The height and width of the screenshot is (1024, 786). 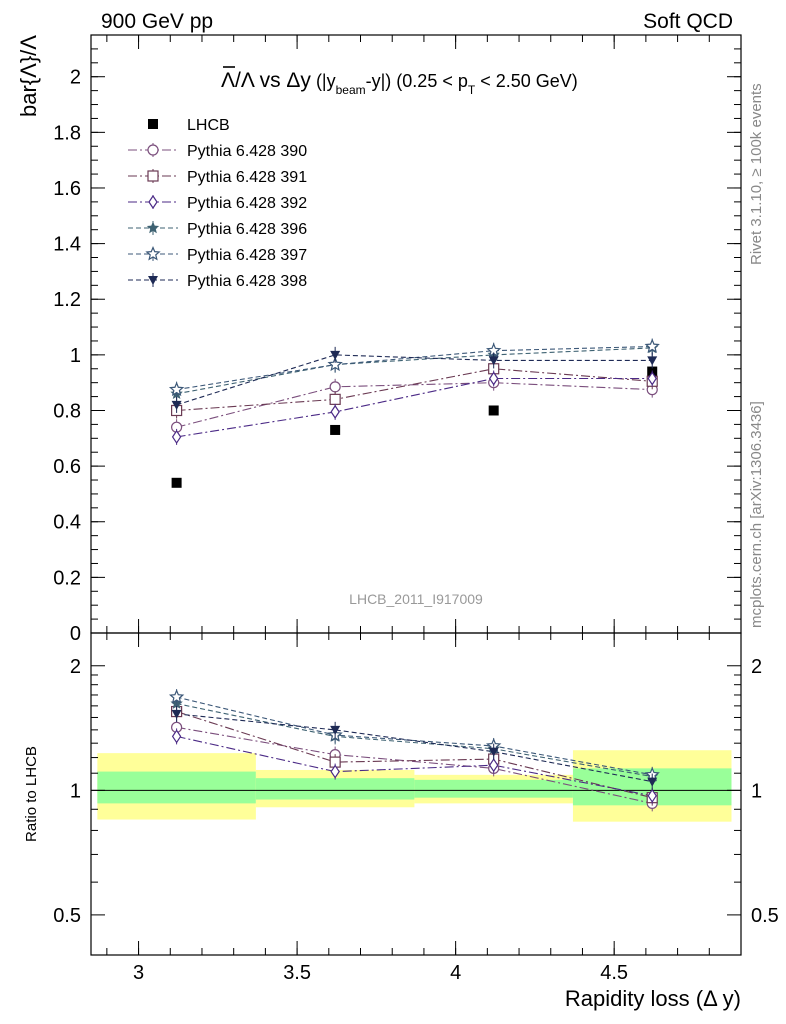 I want to click on ratio-uncertainty-bands, so click(x=416, y=786).